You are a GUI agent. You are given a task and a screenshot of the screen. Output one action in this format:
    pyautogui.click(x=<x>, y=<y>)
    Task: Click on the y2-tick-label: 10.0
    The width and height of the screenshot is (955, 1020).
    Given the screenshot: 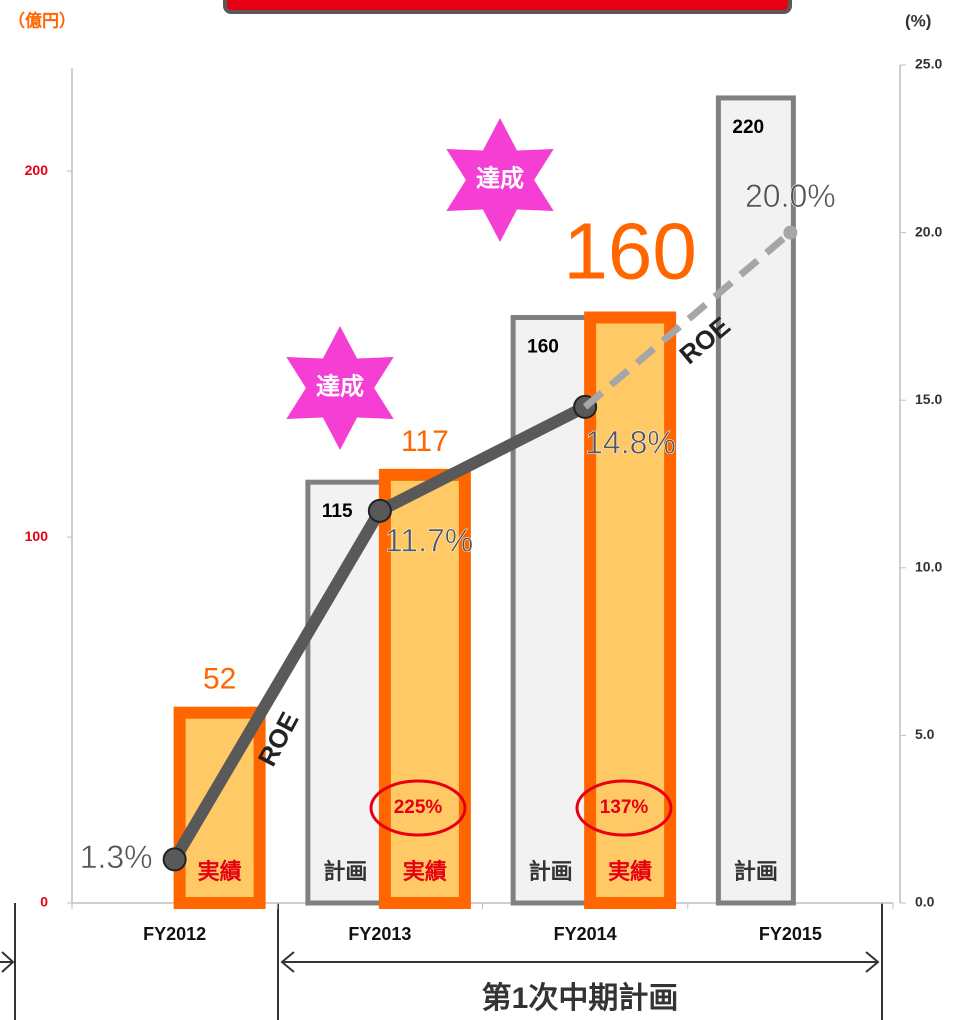 What is the action you would take?
    pyautogui.click(x=928, y=567)
    